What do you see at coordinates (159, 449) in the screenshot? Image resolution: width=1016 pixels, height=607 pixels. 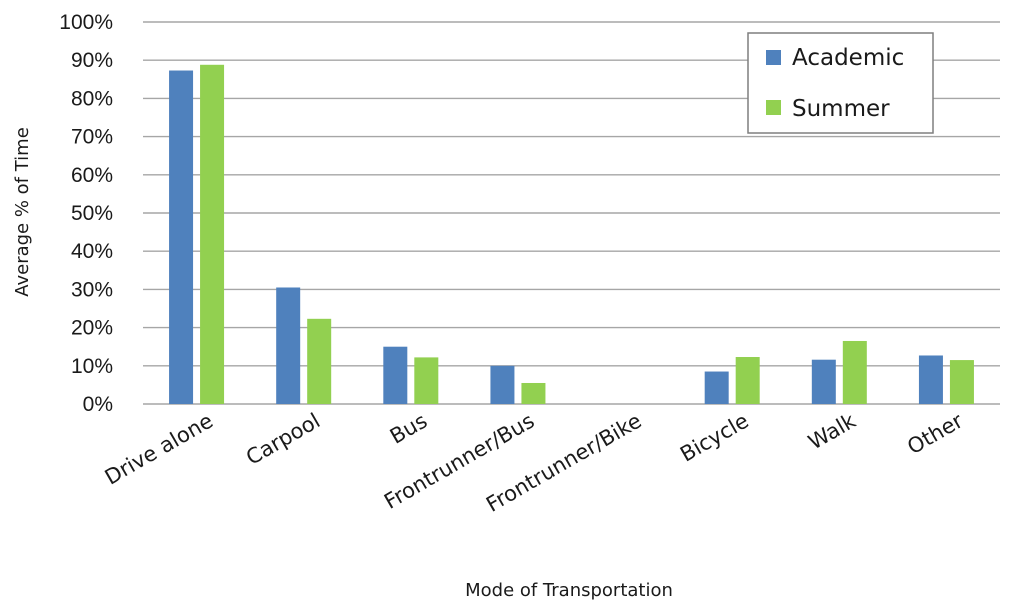 I see `x-tick-label: Drive alone` at bounding box center [159, 449].